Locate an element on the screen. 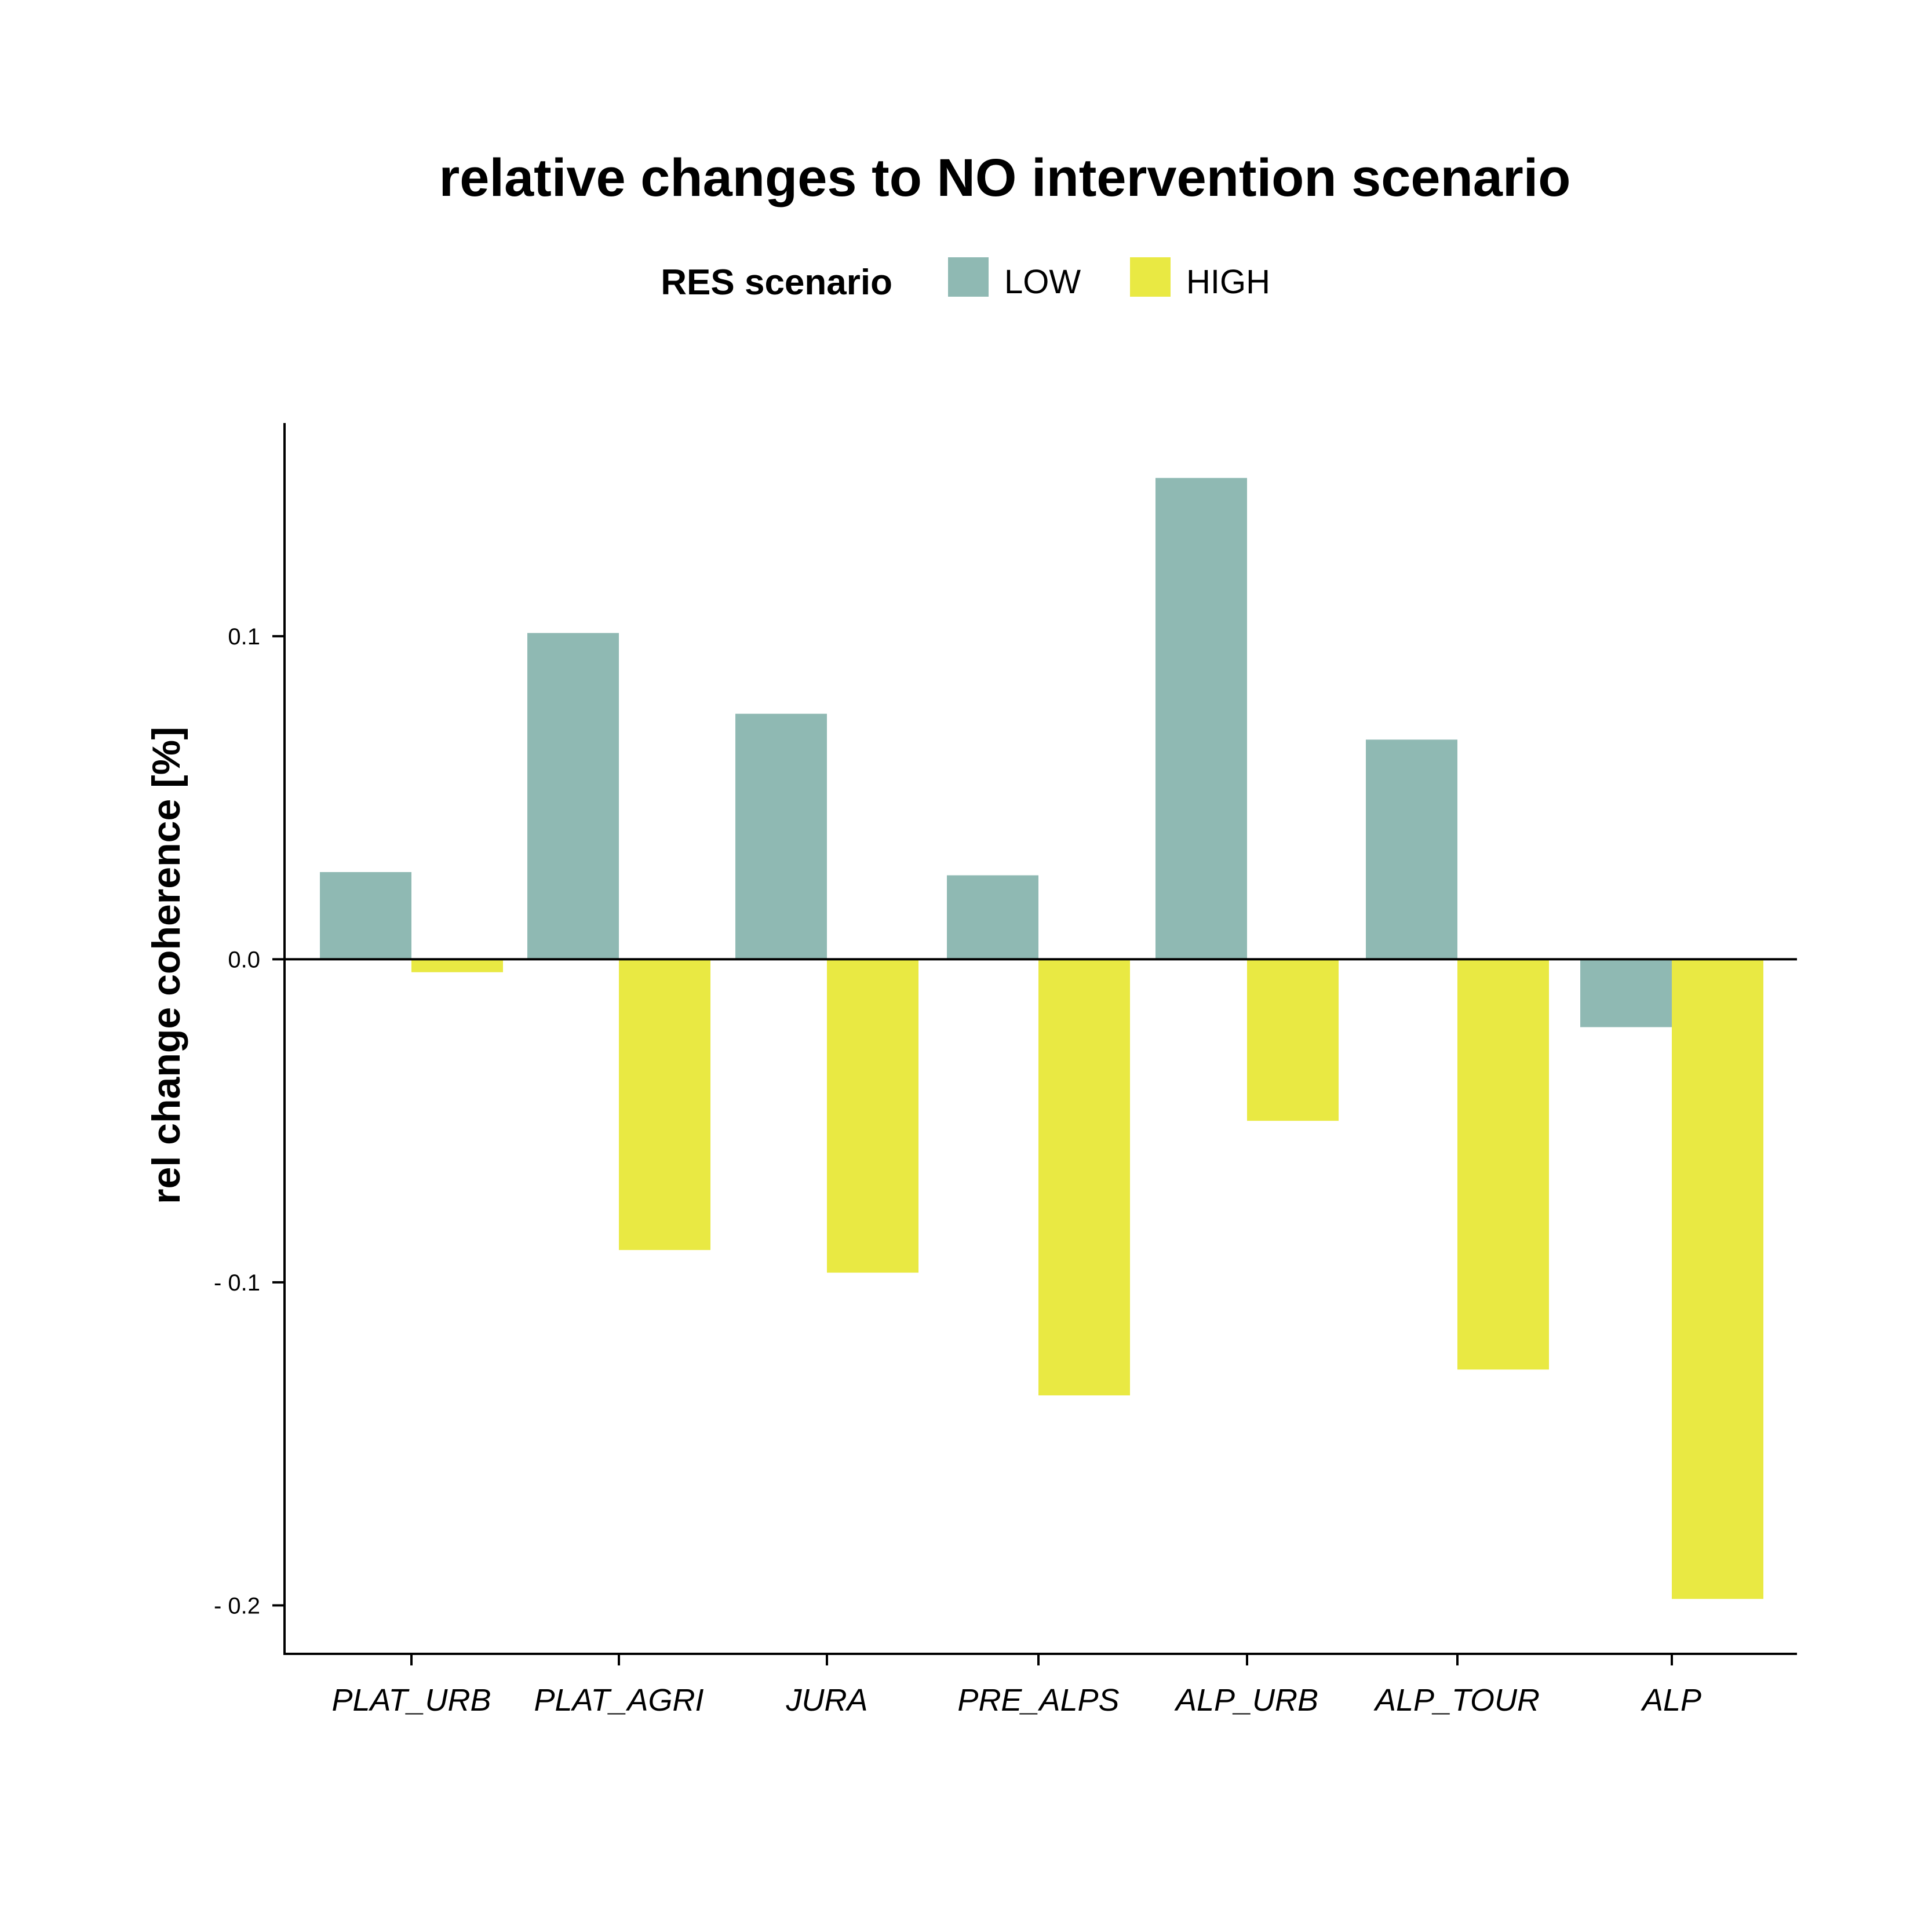  bar-high-plat-agri is located at coordinates (664, 1105).